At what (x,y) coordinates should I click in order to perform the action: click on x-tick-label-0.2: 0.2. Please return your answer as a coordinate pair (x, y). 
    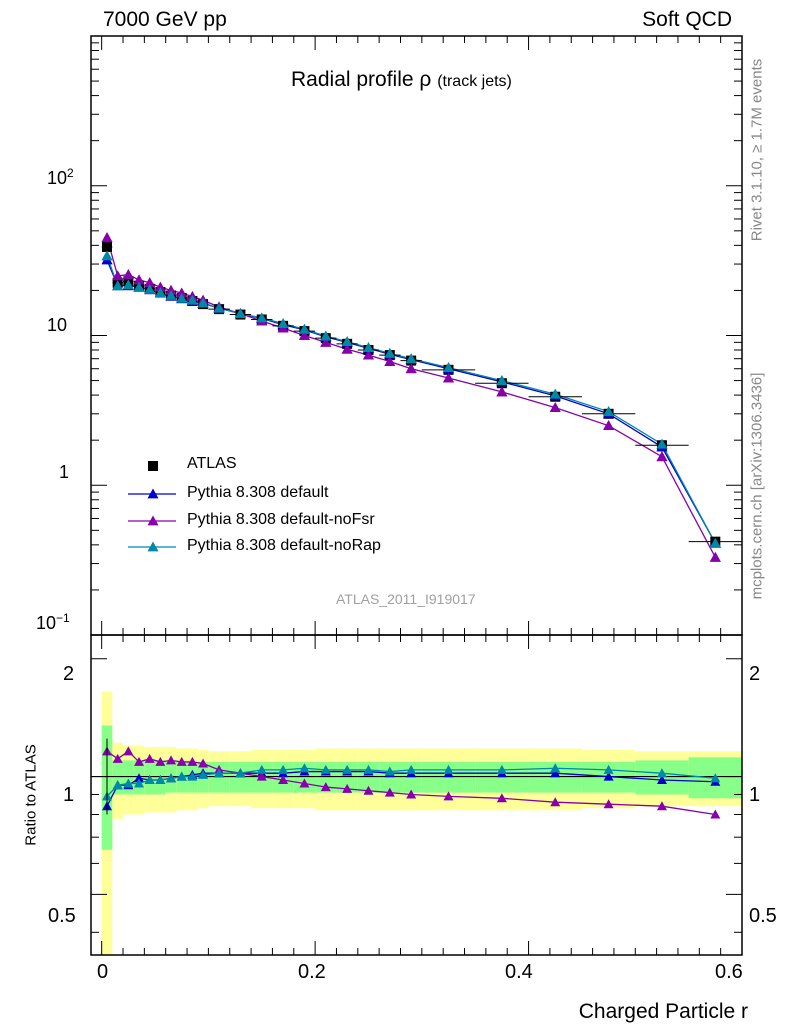
    Looking at the image, I should click on (312, 972).